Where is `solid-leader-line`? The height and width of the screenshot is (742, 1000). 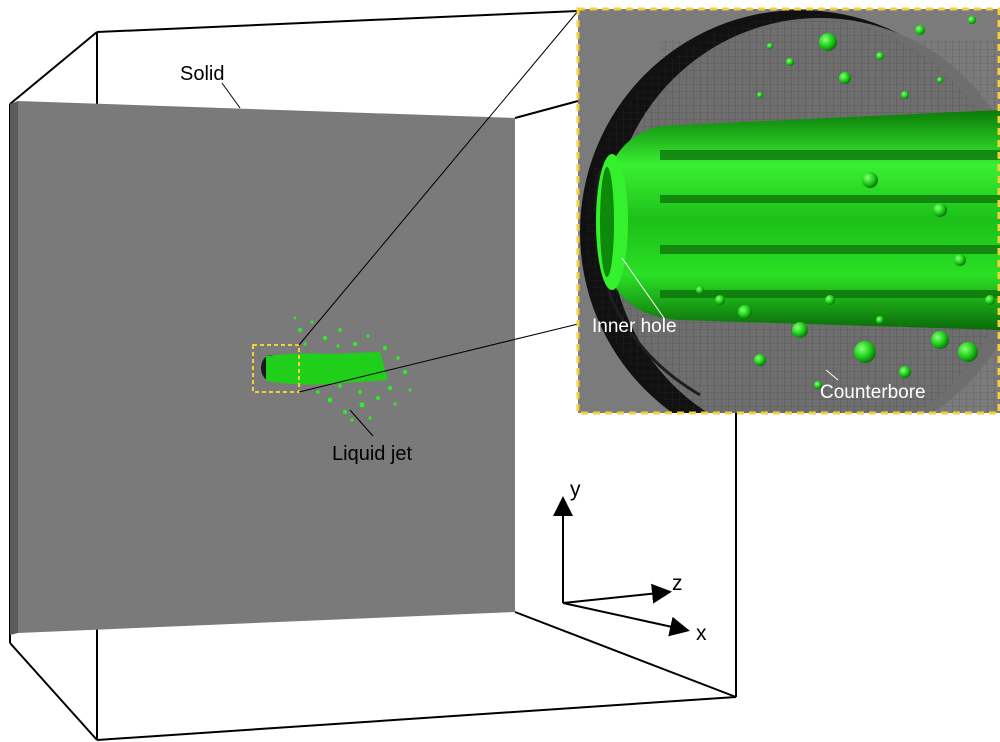 solid-leader-line is located at coordinates (231, 95).